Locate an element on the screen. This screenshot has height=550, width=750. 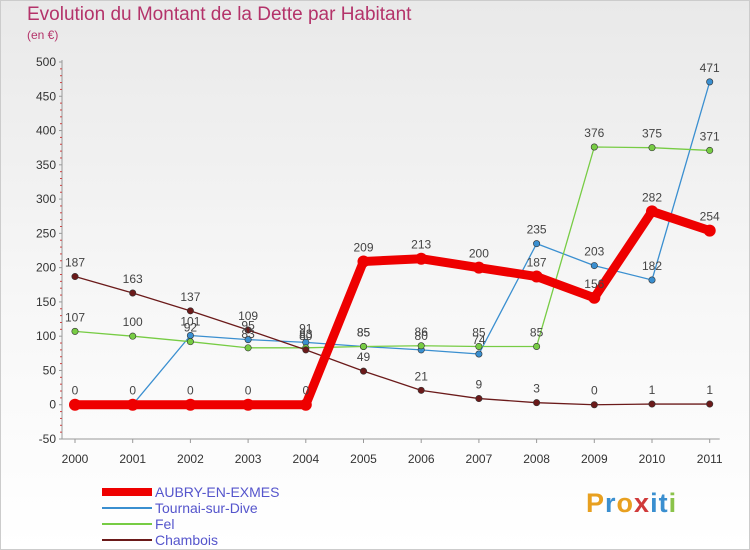
data-label: 375 is located at coordinates (652, 134).